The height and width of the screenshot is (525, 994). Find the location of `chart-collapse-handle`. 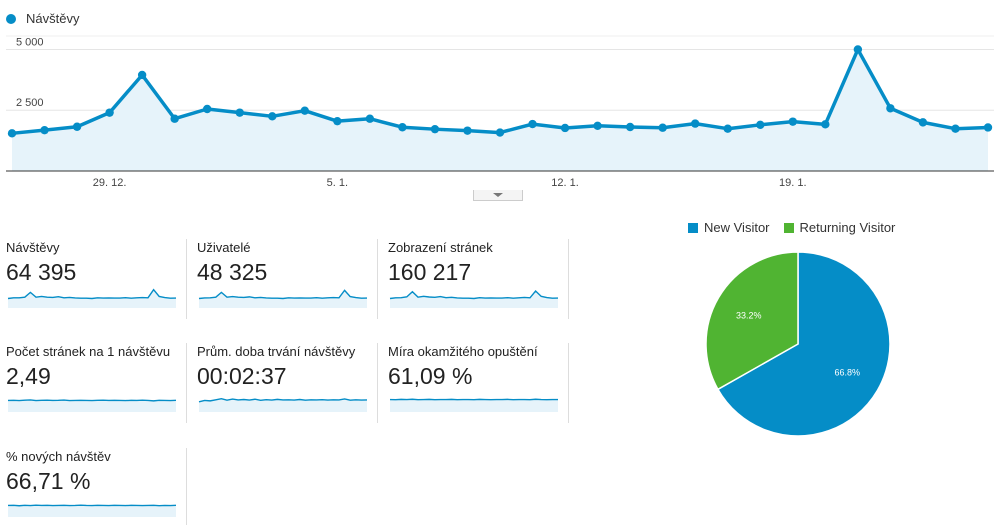

chart-collapse-handle is located at coordinates (498, 195).